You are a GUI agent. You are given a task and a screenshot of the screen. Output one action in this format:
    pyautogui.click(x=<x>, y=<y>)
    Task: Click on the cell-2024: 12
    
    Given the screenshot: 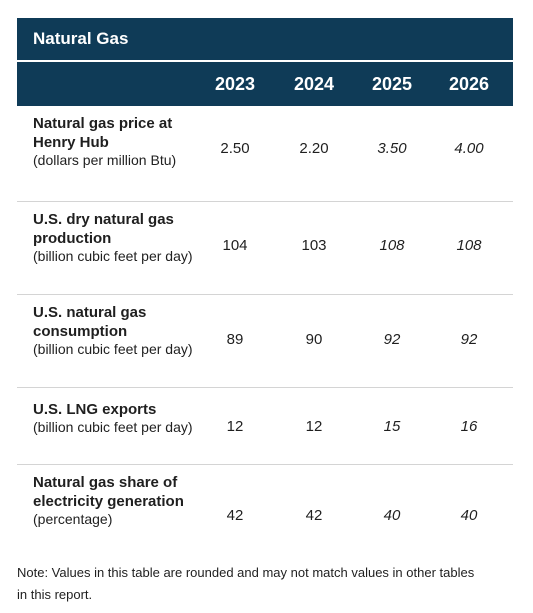 What is the action you would take?
    pyautogui.click(x=314, y=426)
    